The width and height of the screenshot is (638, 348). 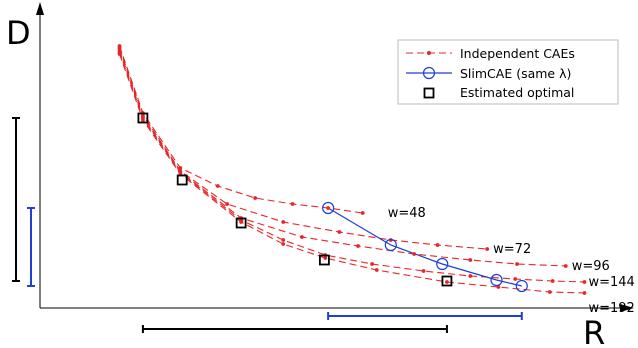 What do you see at coordinates (429, 73) in the screenshot?
I see `legend-swatch-circle` at bounding box center [429, 73].